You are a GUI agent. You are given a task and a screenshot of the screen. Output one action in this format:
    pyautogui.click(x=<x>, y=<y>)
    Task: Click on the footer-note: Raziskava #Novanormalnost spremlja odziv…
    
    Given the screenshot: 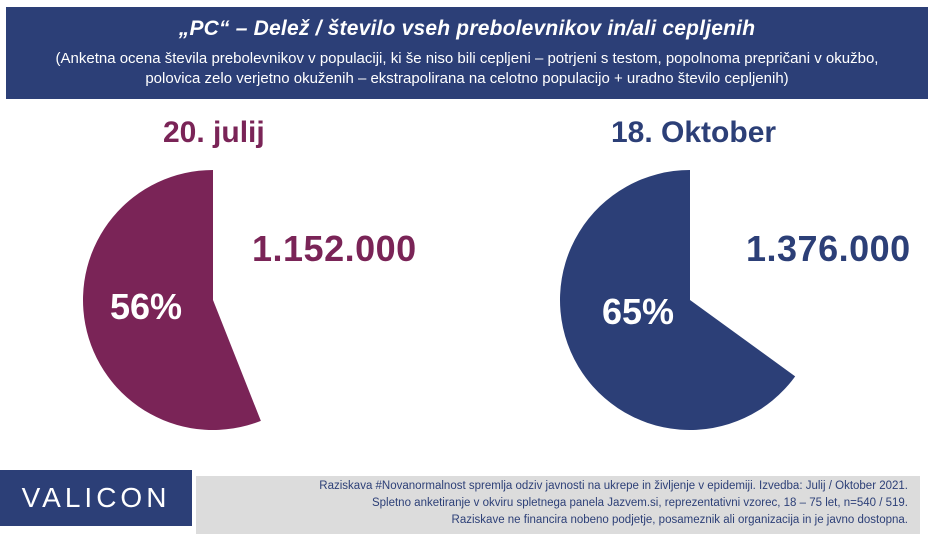 What is the action you would take?
    pyautogui.click(x=558, y=505)
    